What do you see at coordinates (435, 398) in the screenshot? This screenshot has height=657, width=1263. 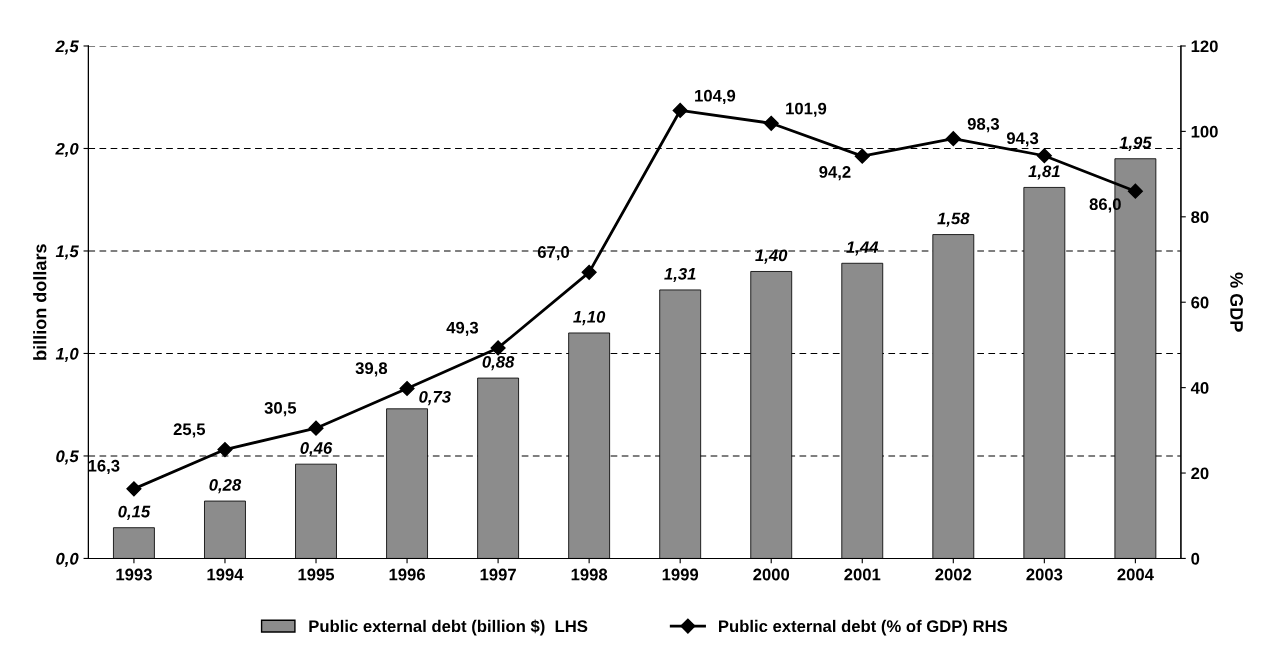 I see `data-label: 0,73` at bounding box center [435, 398].